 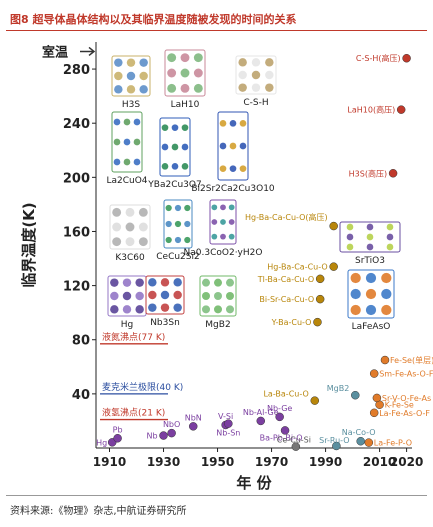 What do you see at coordinates (216, 495) in the screenshot?
I see `footer-divider` at bounding box center [216, 495].